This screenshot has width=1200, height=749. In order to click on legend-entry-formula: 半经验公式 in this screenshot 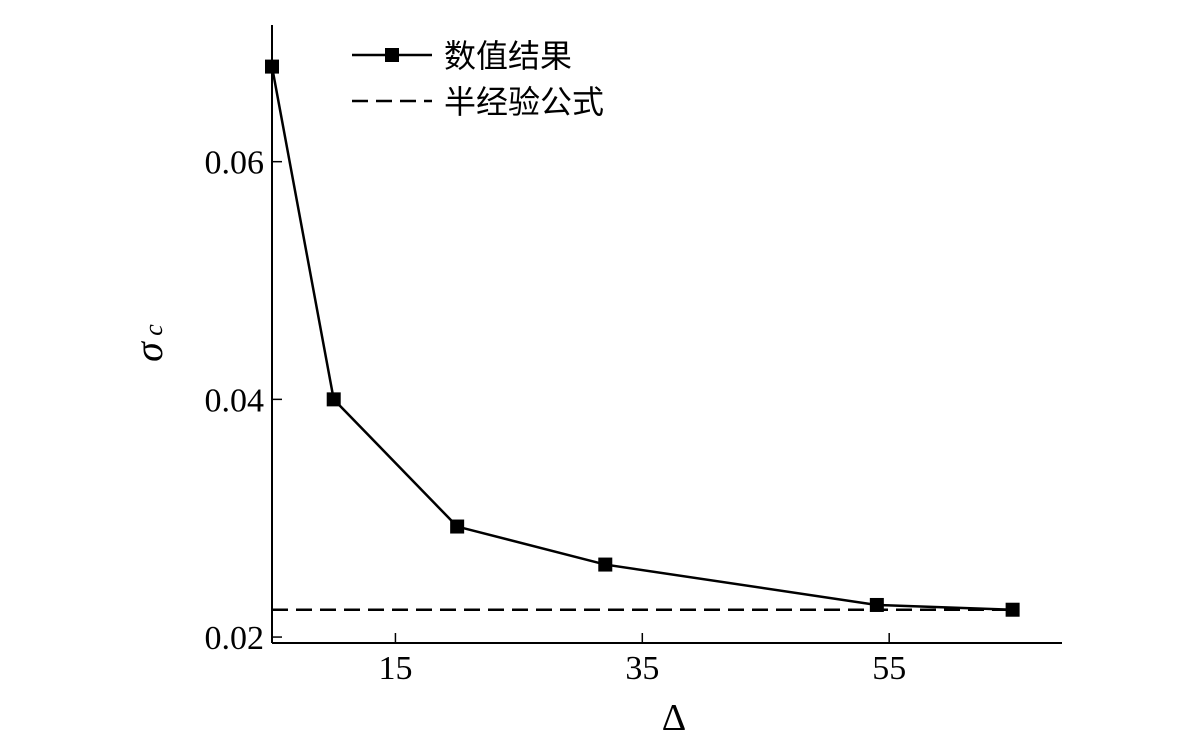, I will do `click(478, 102)`.